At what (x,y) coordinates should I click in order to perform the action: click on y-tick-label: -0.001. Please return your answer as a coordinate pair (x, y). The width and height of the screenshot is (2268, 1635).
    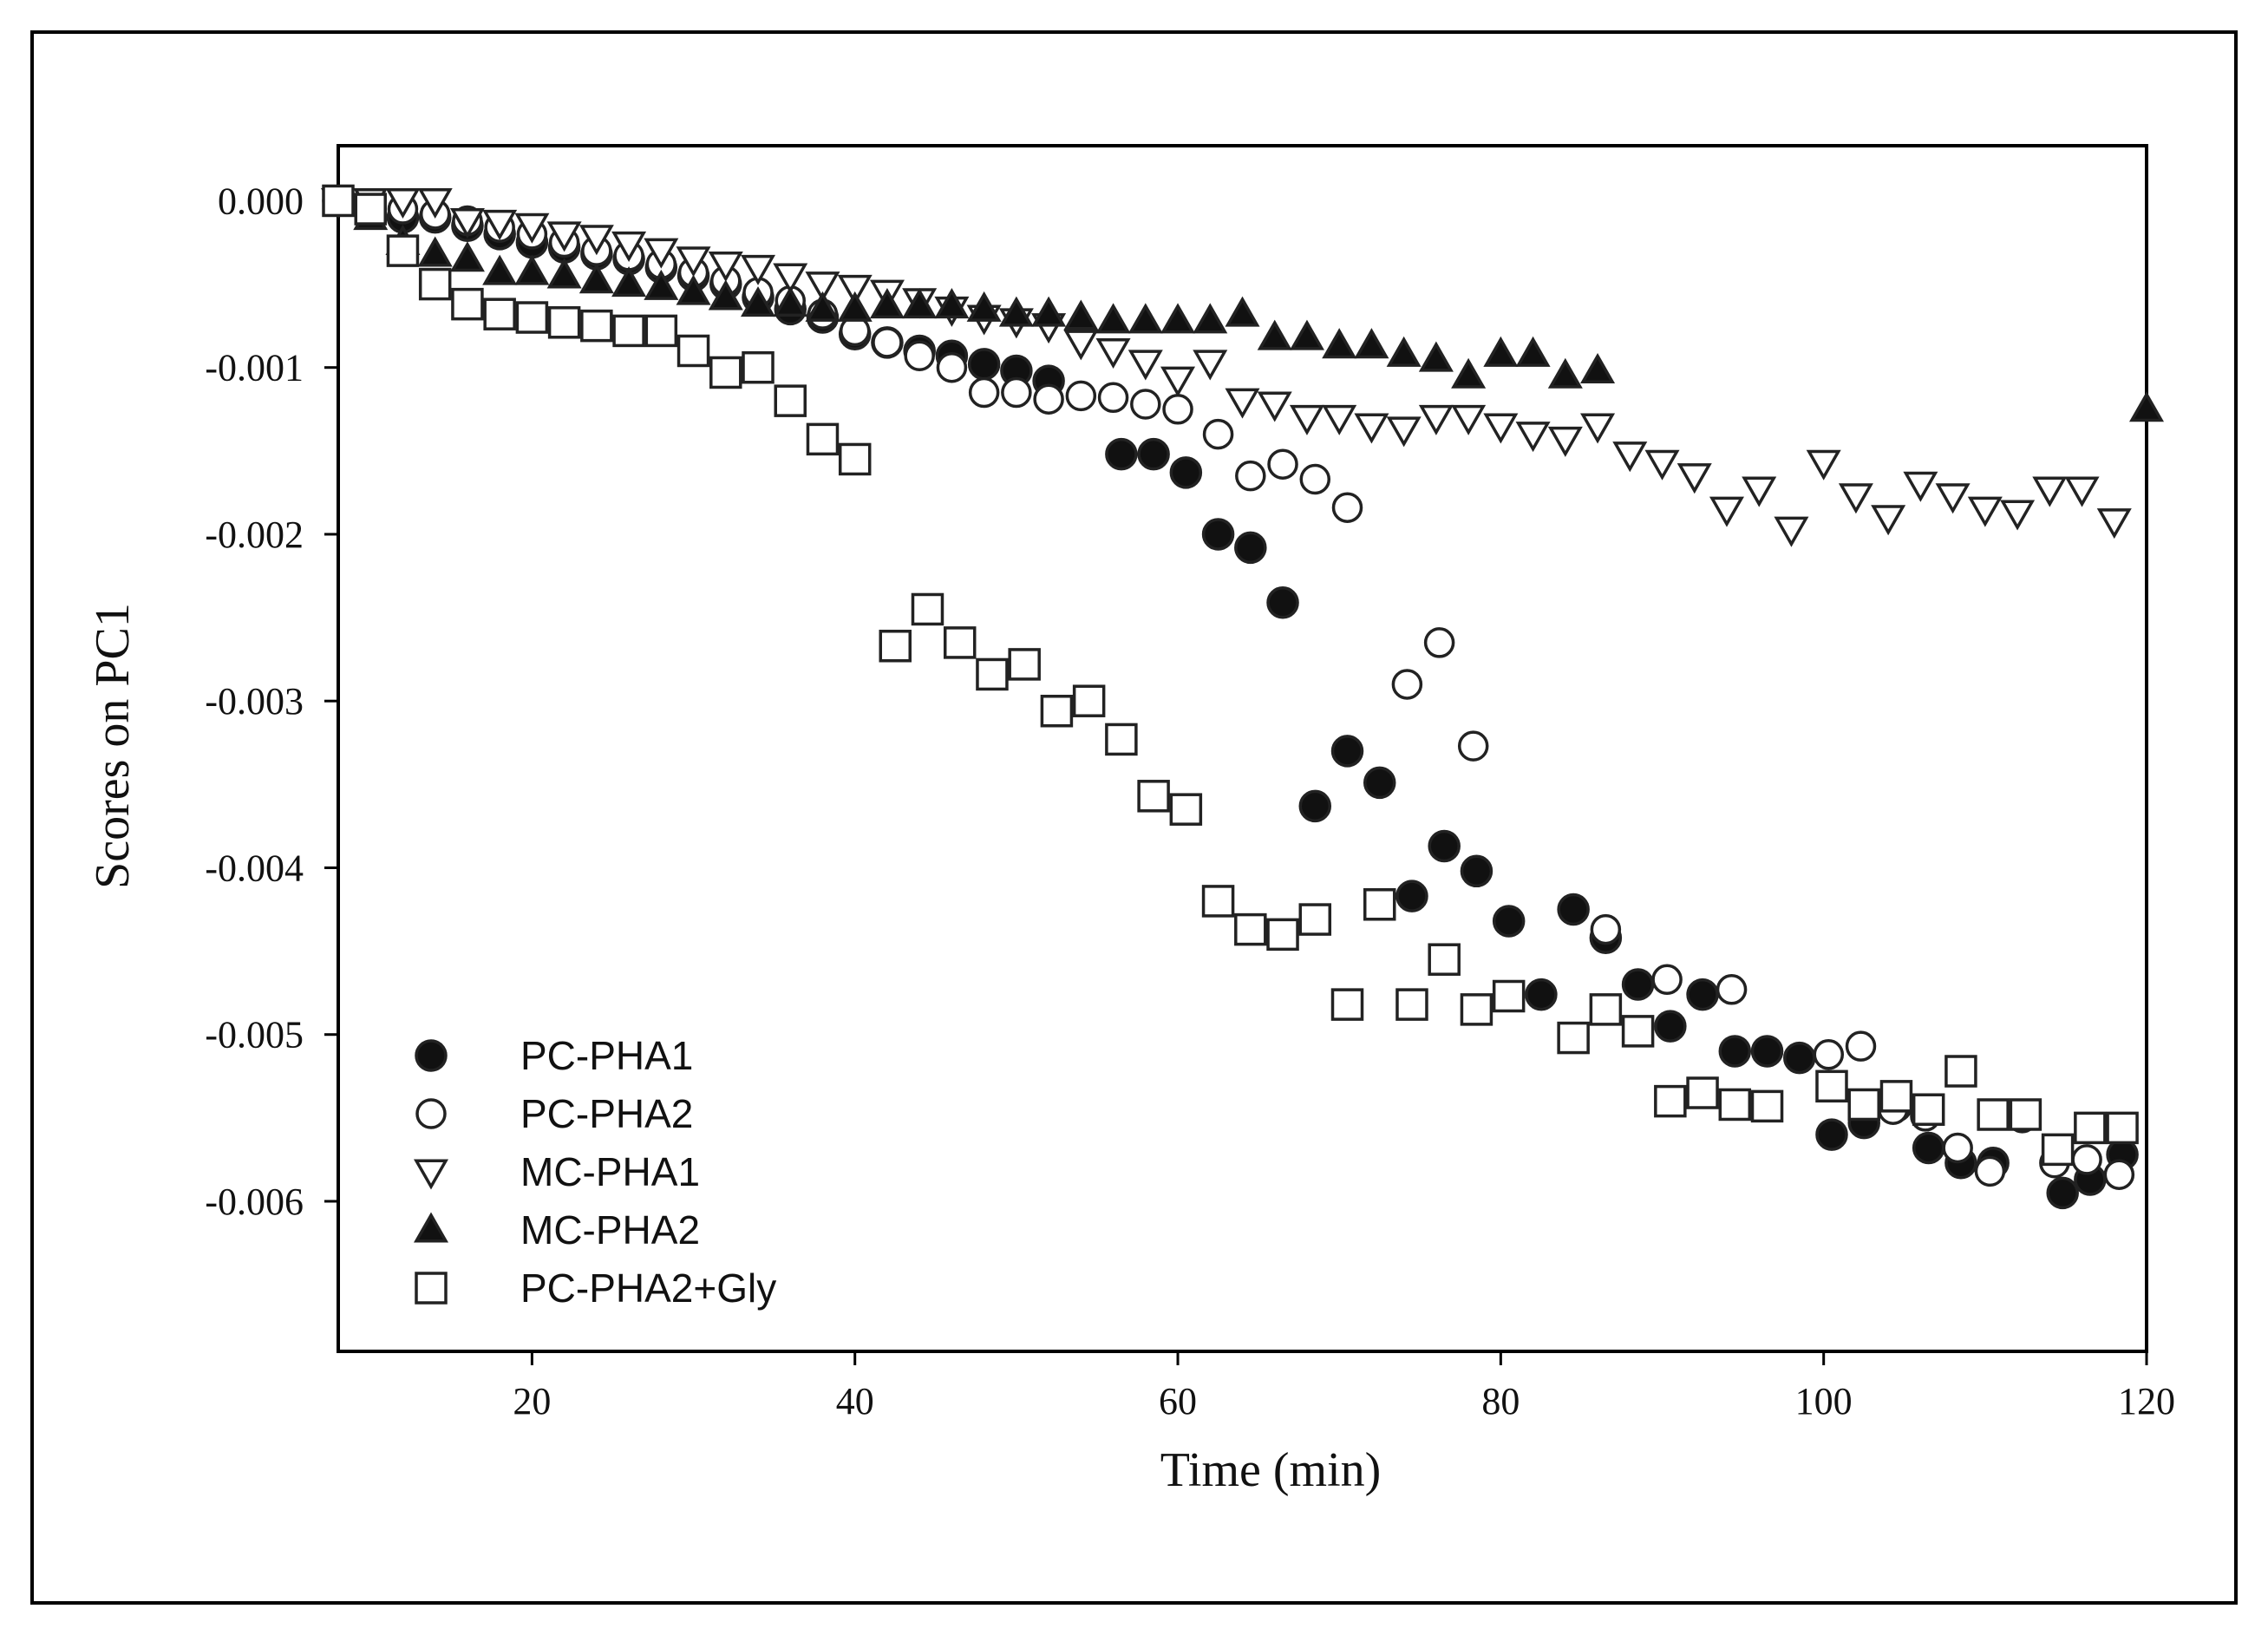
    Looking at the image, I should click on (254, 368).